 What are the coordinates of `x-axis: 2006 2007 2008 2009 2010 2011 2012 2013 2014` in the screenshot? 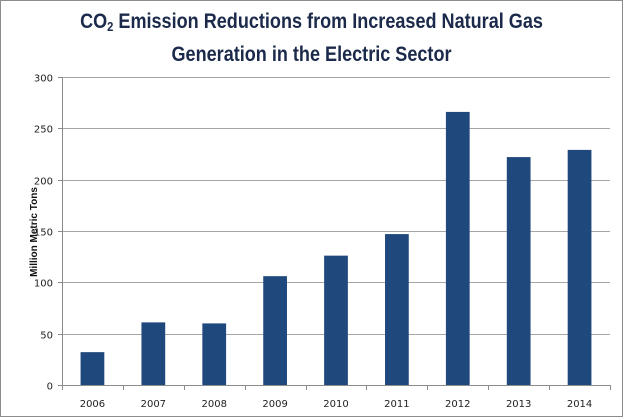 It's located at (336, 397).